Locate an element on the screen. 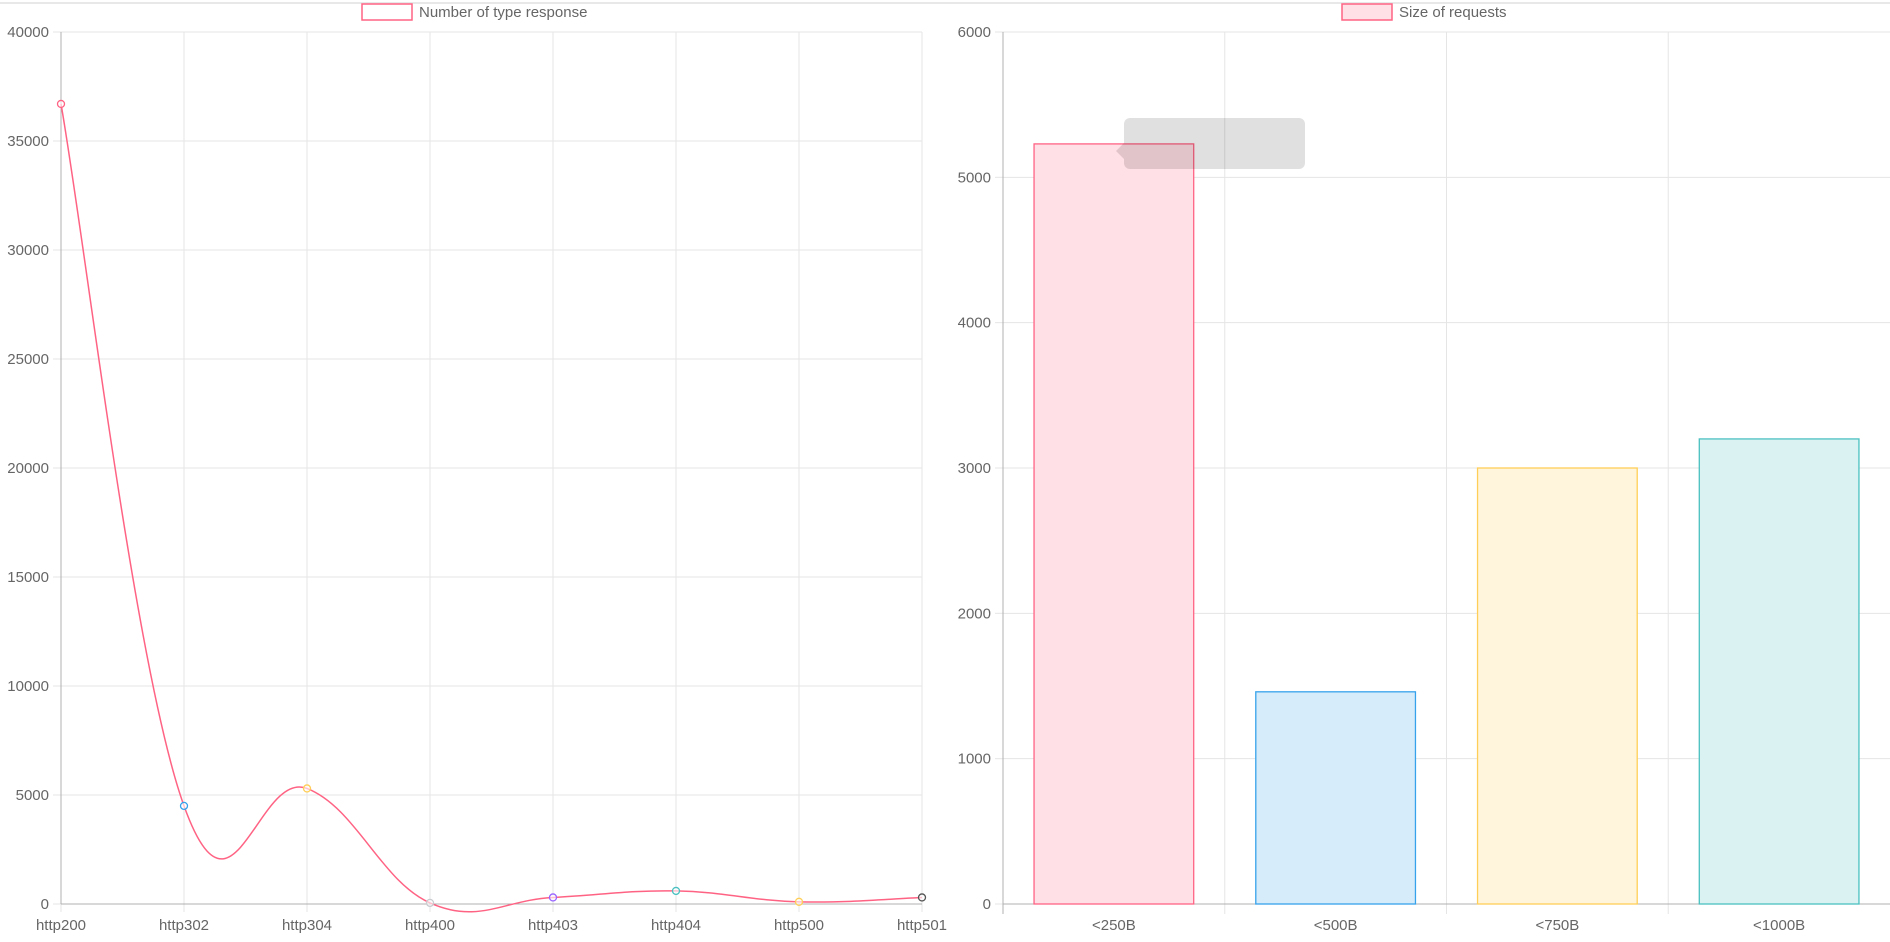  bar-chart-y-ticks: 0 1000 2000 3000 4000 5000 6000 is located at coordinates (974, 468).